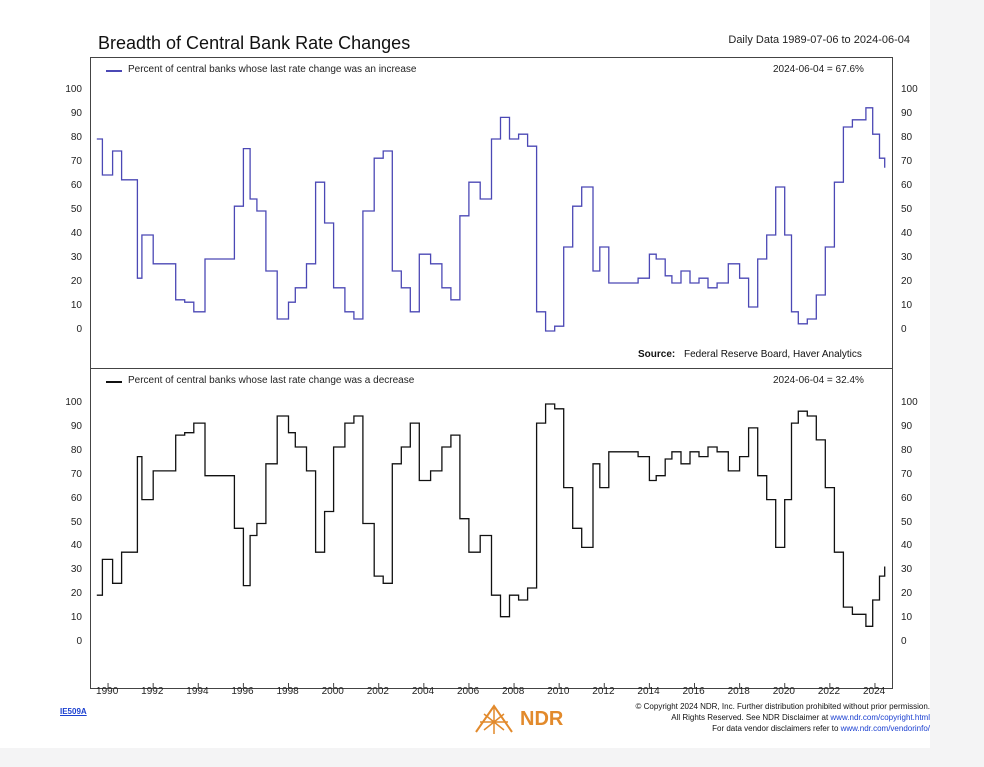 The image size is (984, 767). I want to click on x-tick-label-2002: 2002, so click(377, 691).